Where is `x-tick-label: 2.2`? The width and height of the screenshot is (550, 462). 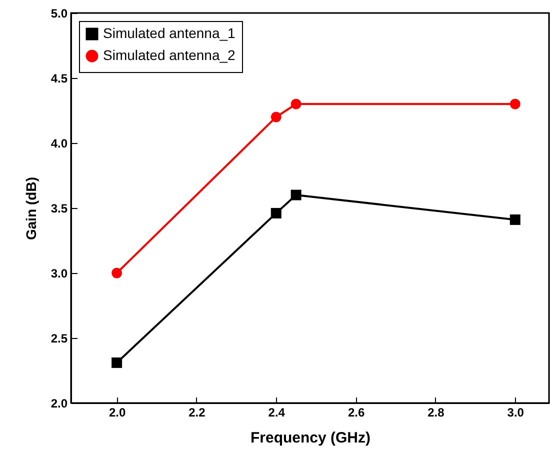
x-tick-label: 2.2 is located at coordinates (197, 413).